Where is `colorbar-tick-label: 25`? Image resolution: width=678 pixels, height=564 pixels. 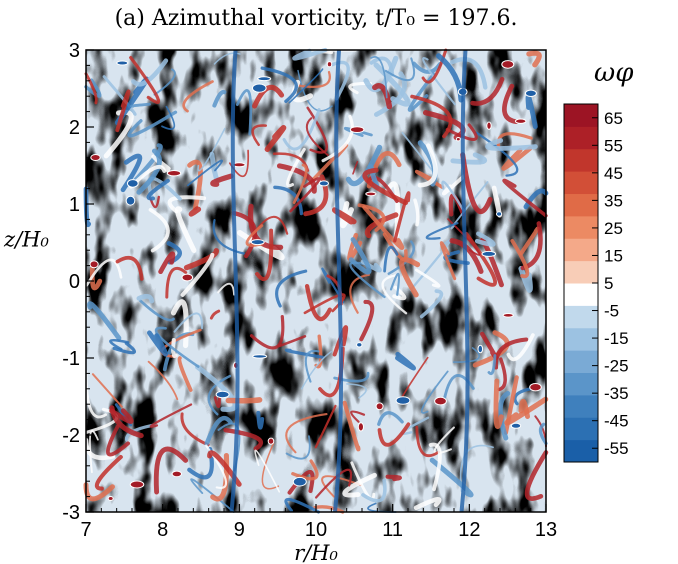 colorbar-tick-label: 25 is located at coordinates (613, 228).